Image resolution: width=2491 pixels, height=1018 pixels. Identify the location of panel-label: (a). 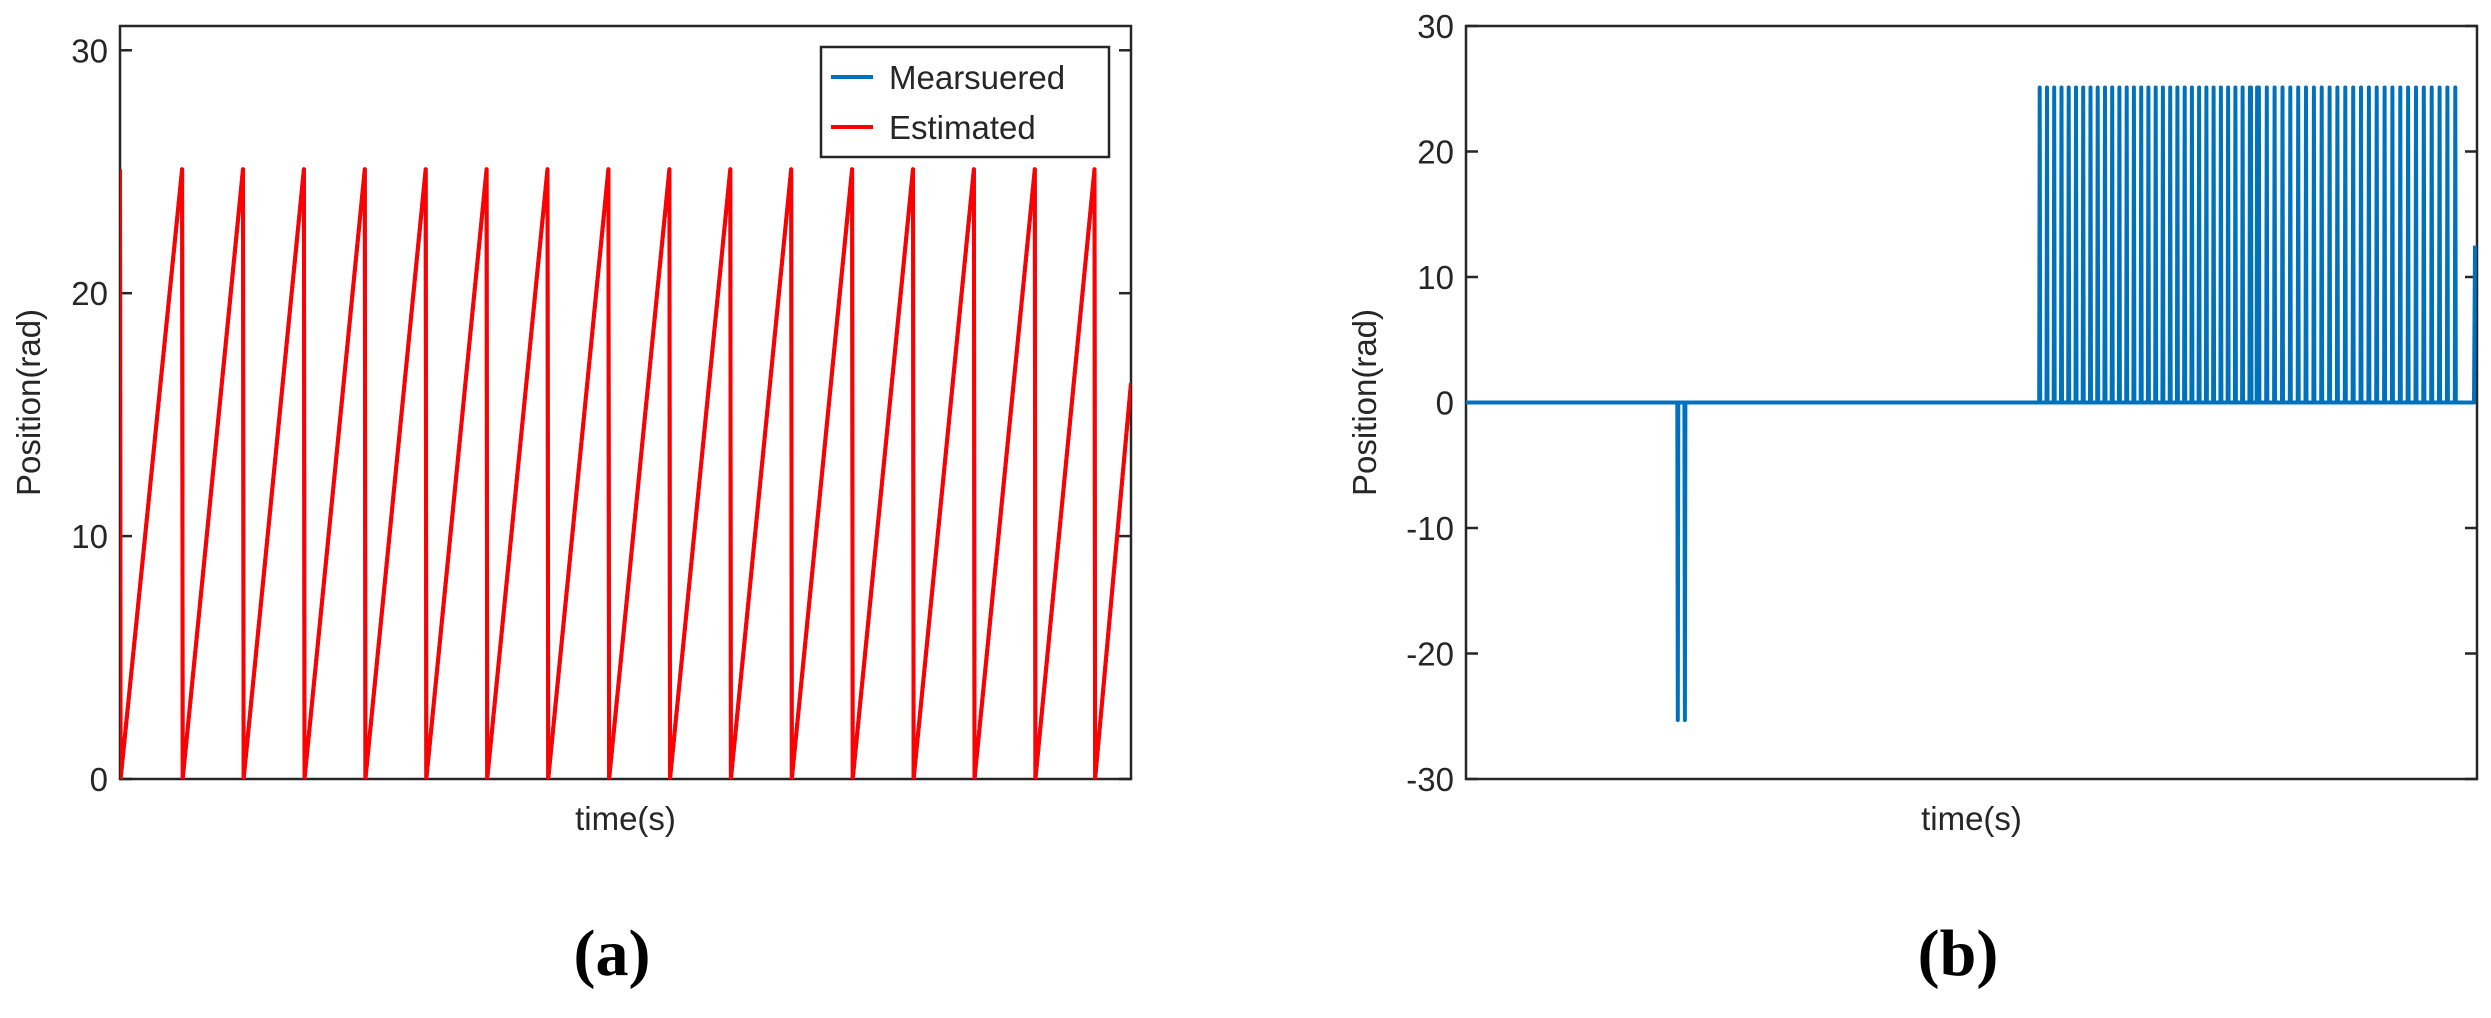
(612, 953).